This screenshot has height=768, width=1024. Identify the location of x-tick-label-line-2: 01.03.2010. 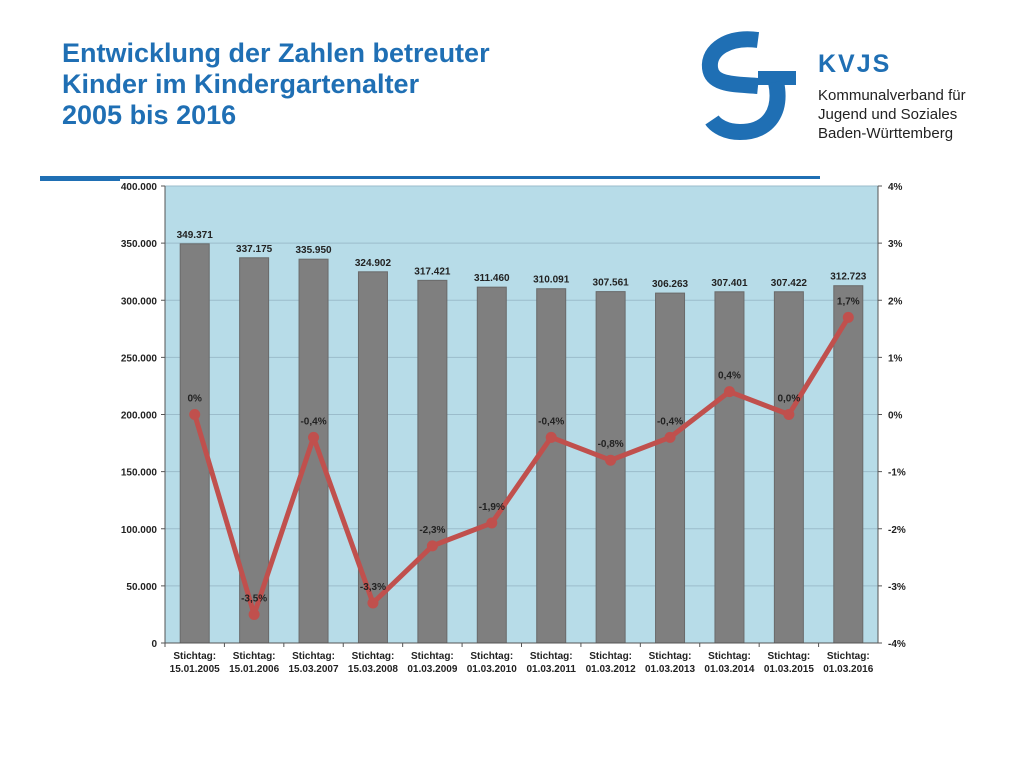
(492, 669).